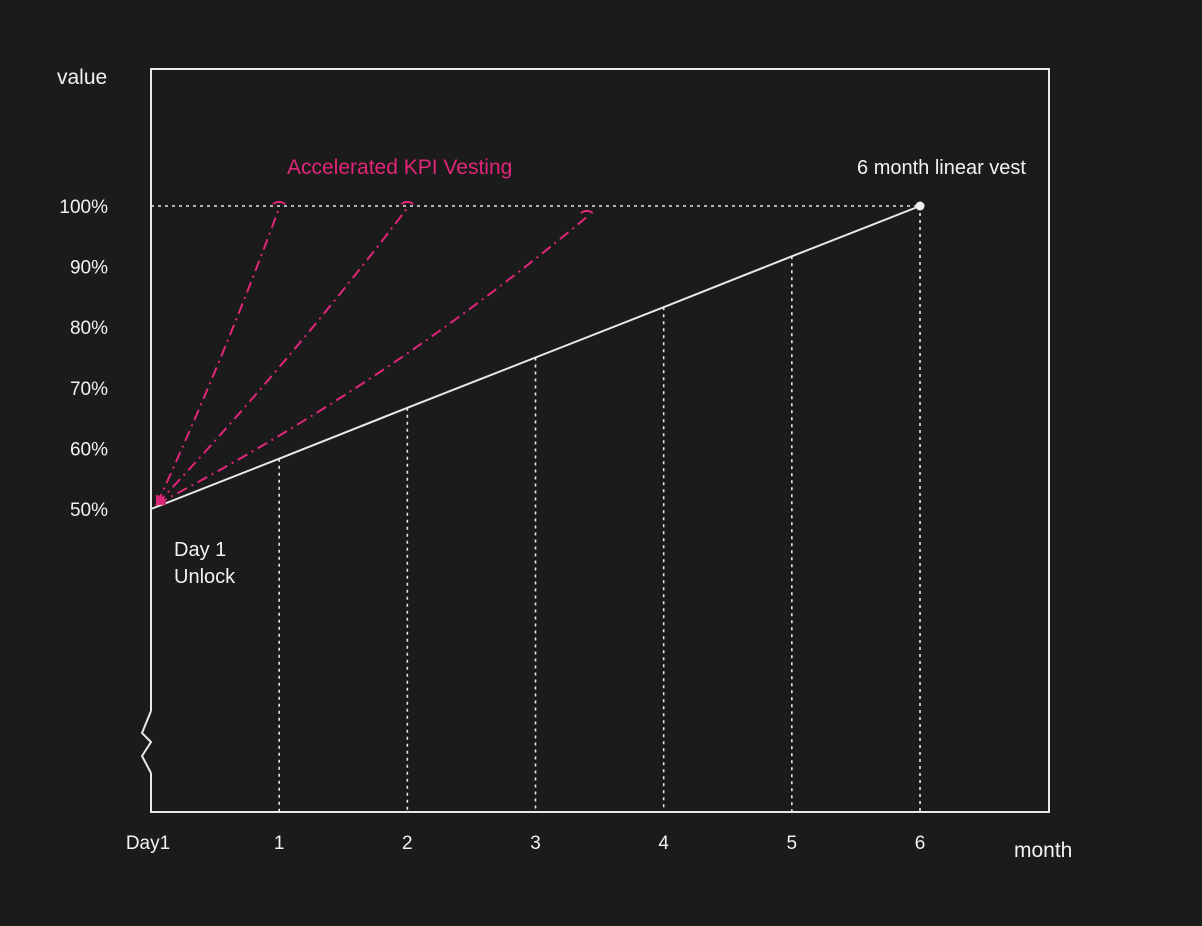 This screenshot has width=1202, height=926. Describe the element at coordinates (89, 449) in the screenshot. I see `y-tick-label: 60%` at that location.